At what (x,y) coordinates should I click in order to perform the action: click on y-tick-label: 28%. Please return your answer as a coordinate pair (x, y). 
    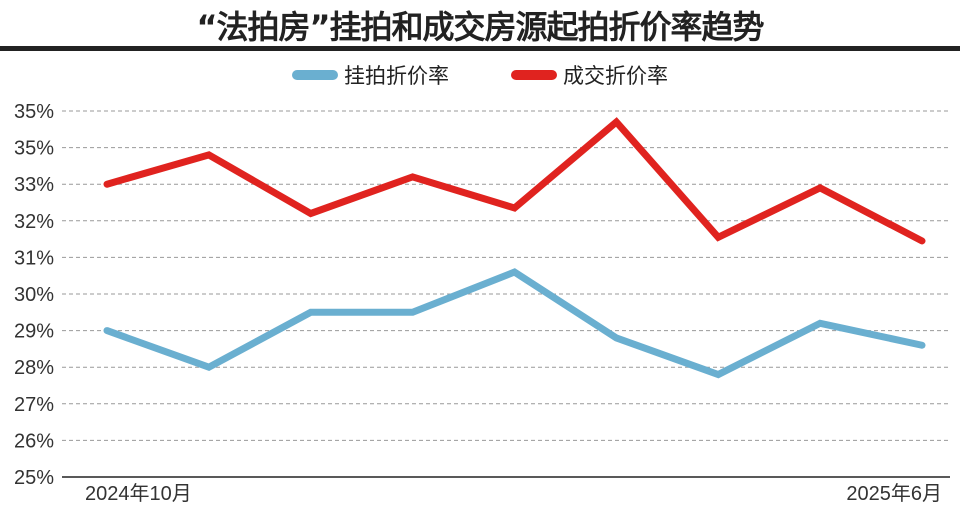
    Looking at the image, I should click on (34, 368).